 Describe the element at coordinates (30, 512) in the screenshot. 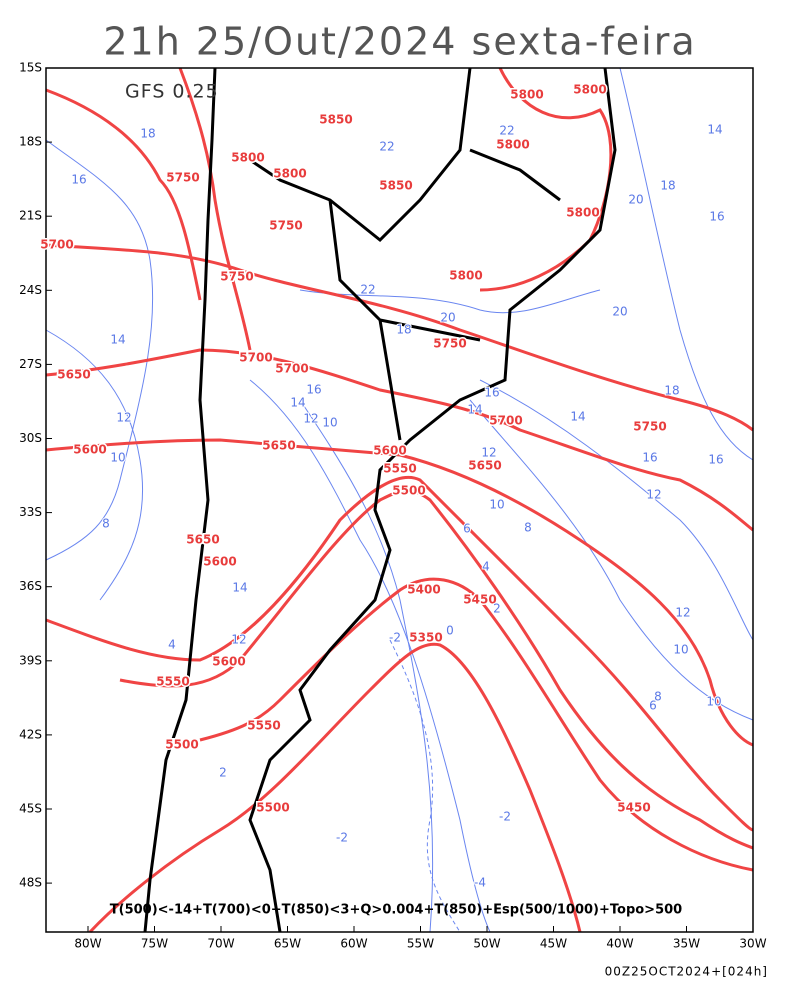

I see `lat-tick-label: 33S` at that location.